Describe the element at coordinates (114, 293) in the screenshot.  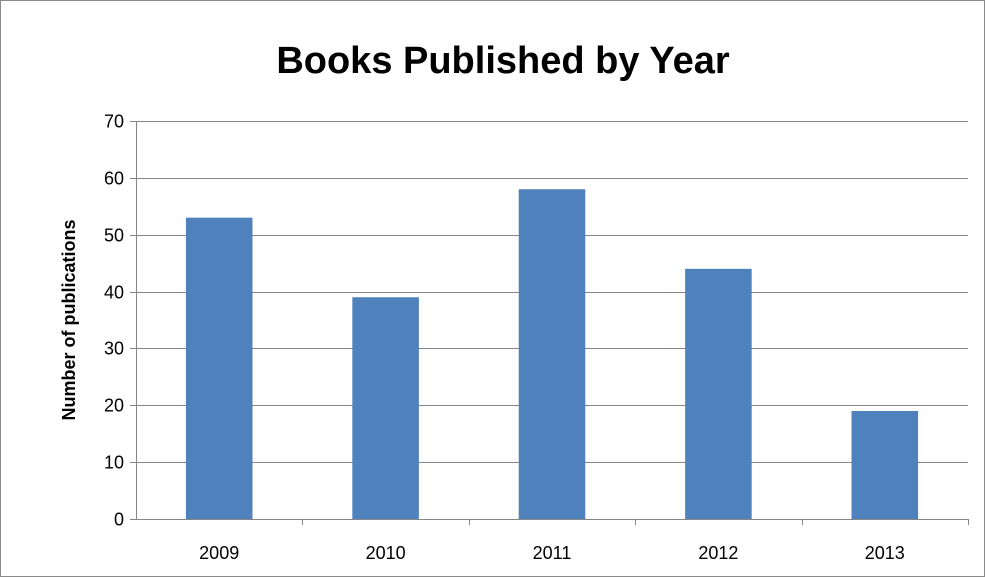
I see `y-tick-label: 40` at that location.